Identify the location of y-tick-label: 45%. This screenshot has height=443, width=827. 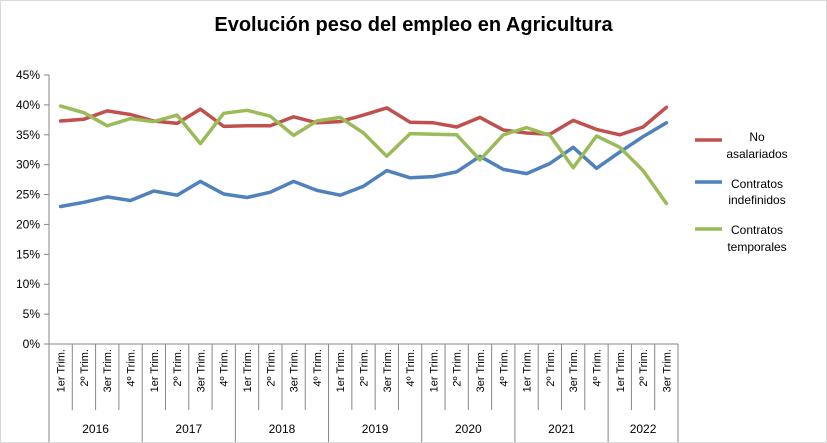
(28, 75).